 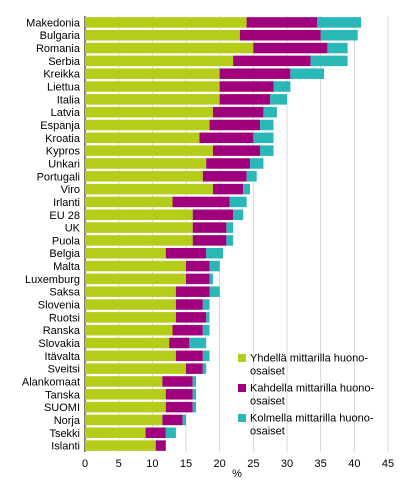 I want to click on category-label: Liettua, so click(x=64, y=88).